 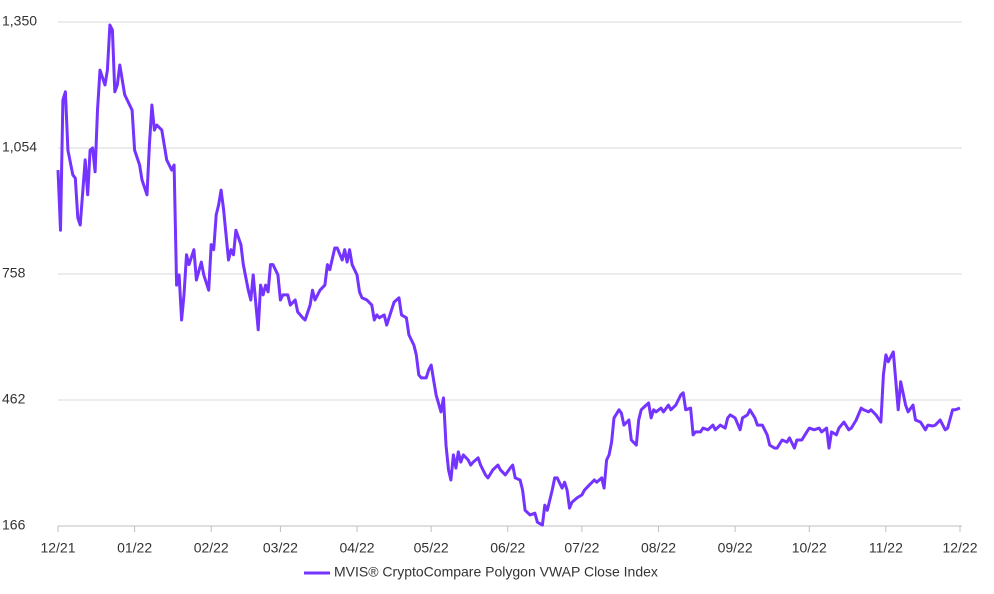 What do you see at coordinates (581, 548) in the screenshot?
I see `x-tick-label: 07/22` at bounding box center [581, 548].